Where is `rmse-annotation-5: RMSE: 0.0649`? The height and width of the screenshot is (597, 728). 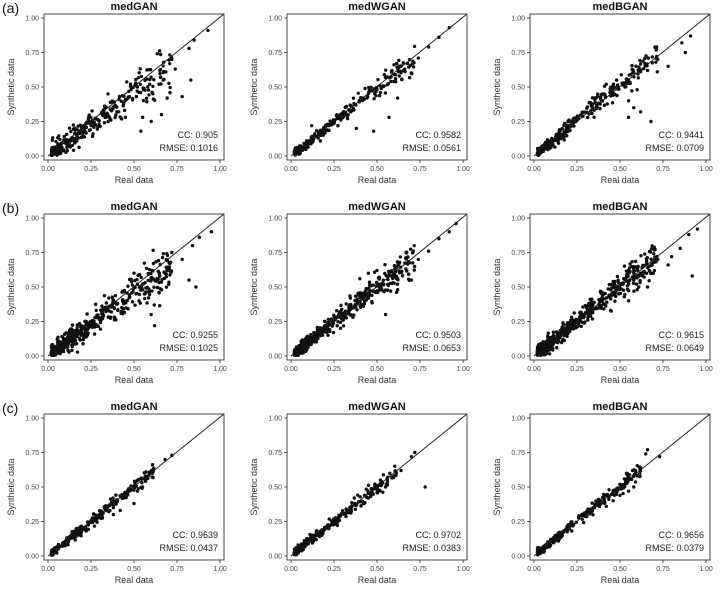
rmse-annotation-5: RMSE: 0.0649 is located at coordinates (674, 348).